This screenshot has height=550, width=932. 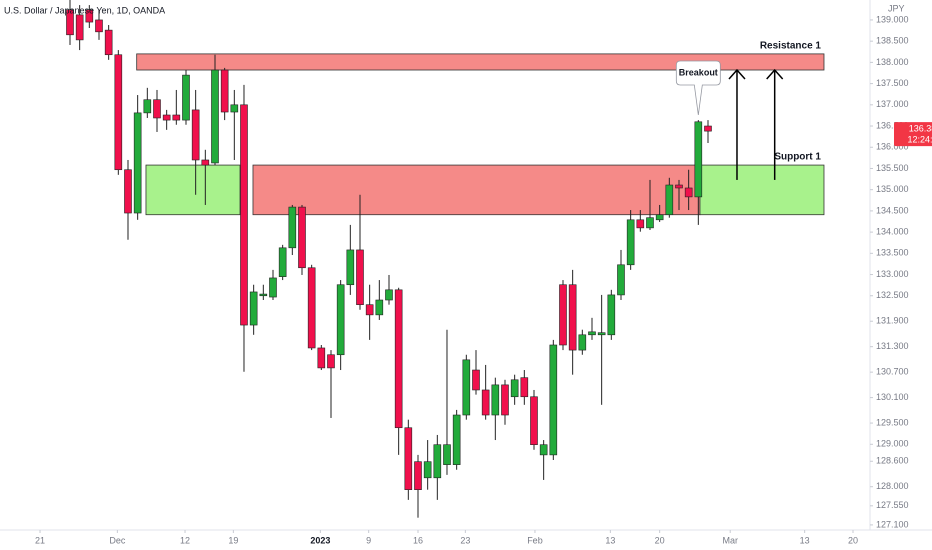 What do you see at coordinates (892, 104) in the screenshot?
I see `y-tick-label: 137.000` at bounding box center [892, 104].